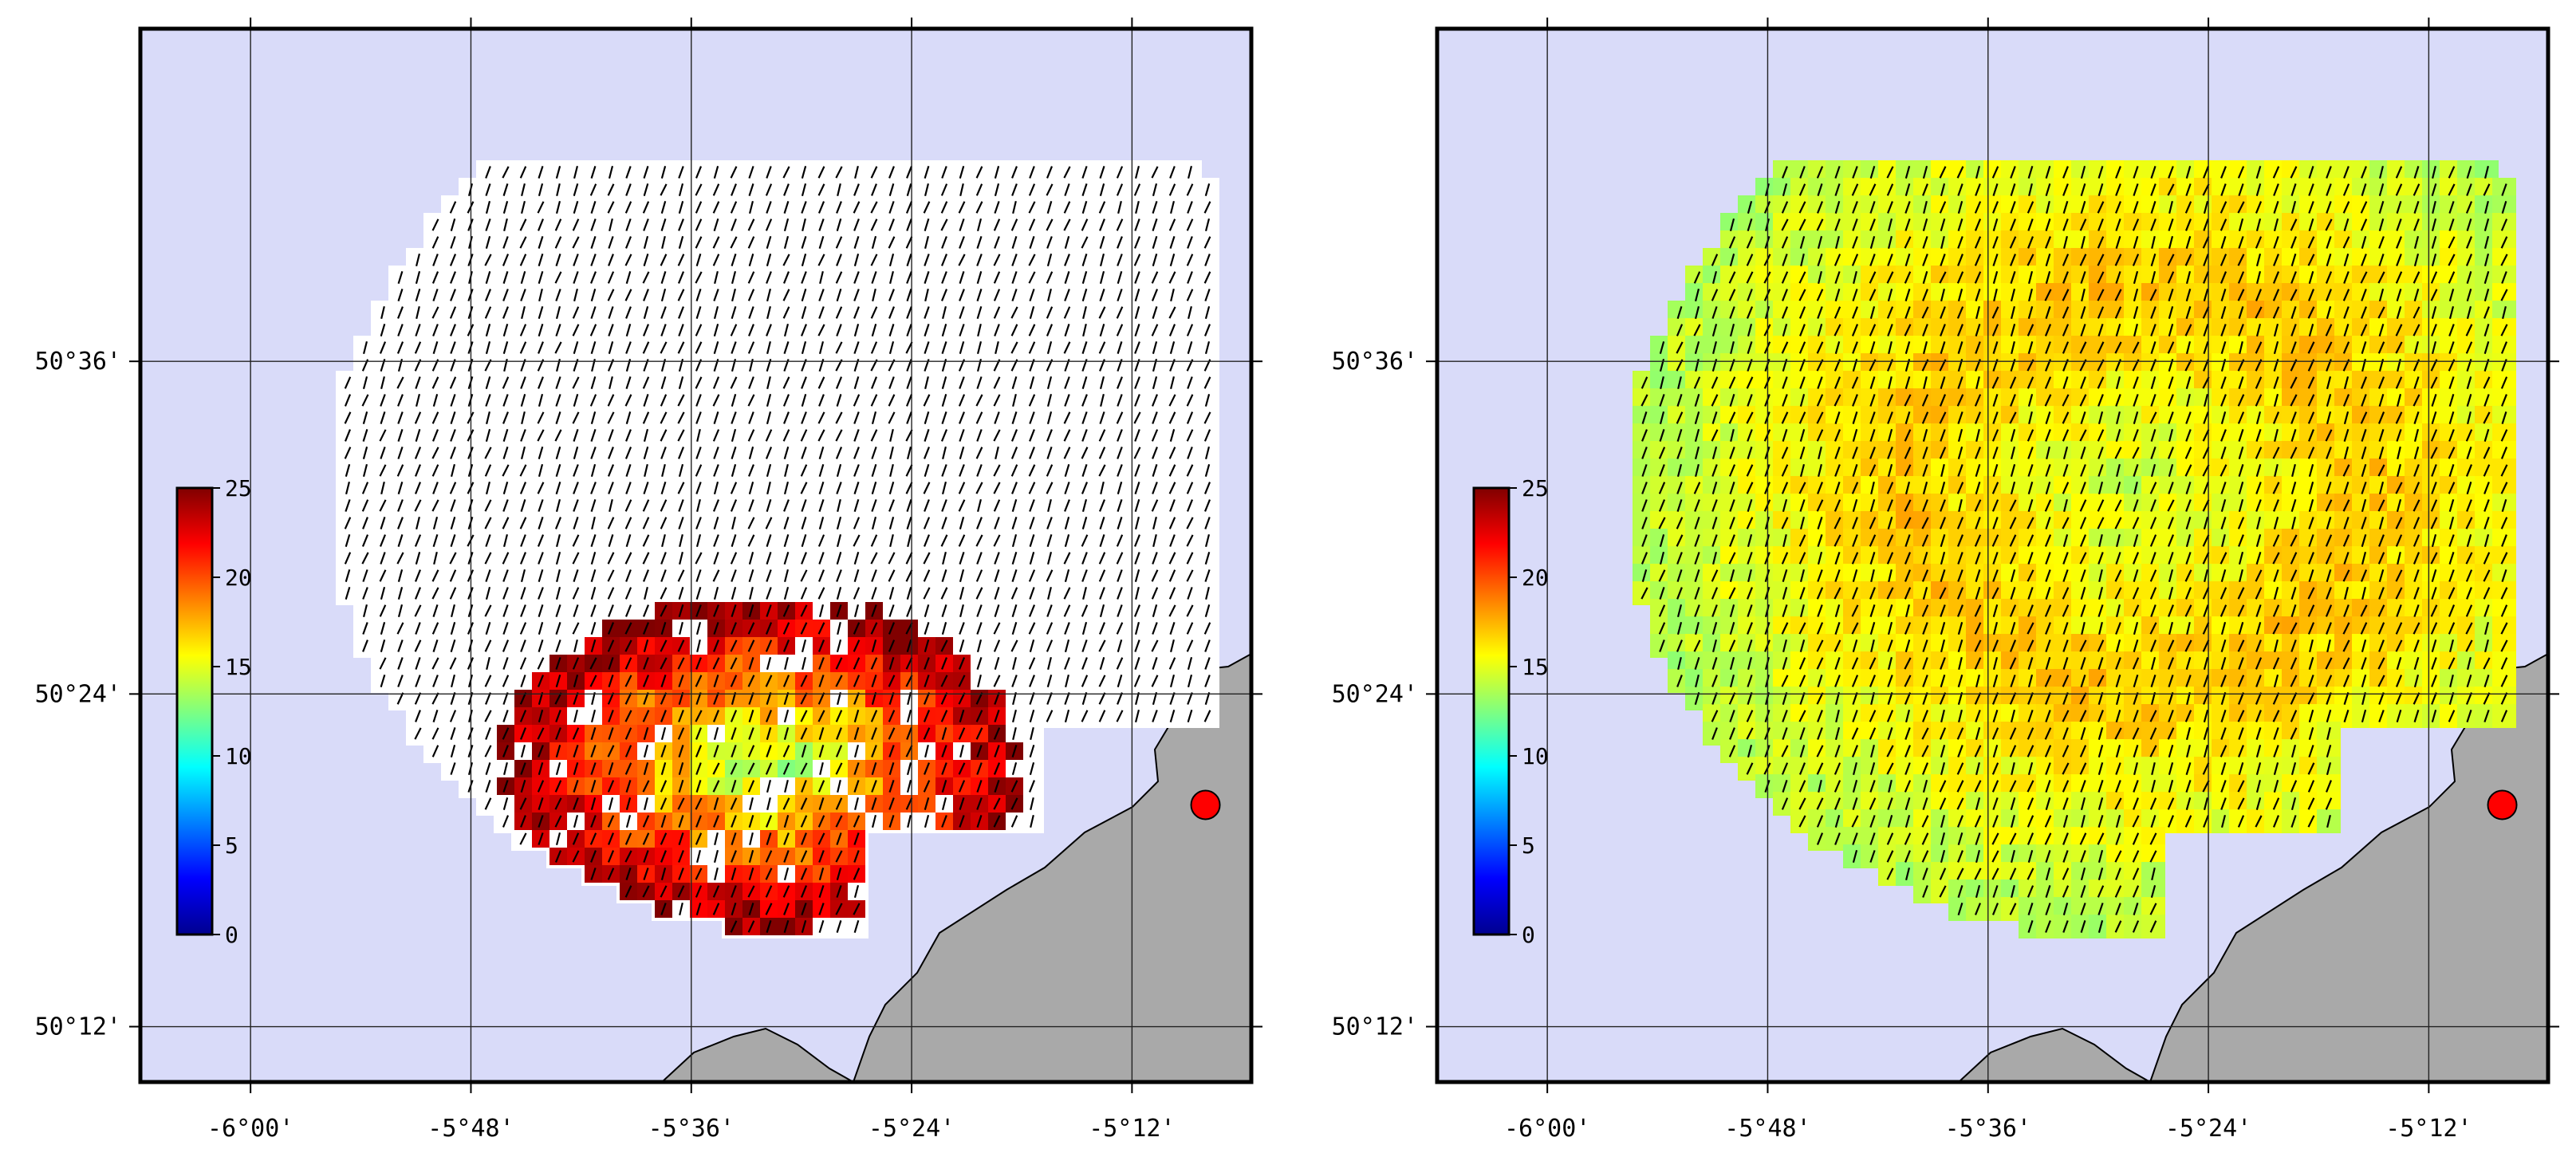 The image size is (2576, 1149). What do you see at coordinates (1132, 1129) in the screenshot?
I see `x-tick-label: -5°12'` at bounding box center [1132, 1129].